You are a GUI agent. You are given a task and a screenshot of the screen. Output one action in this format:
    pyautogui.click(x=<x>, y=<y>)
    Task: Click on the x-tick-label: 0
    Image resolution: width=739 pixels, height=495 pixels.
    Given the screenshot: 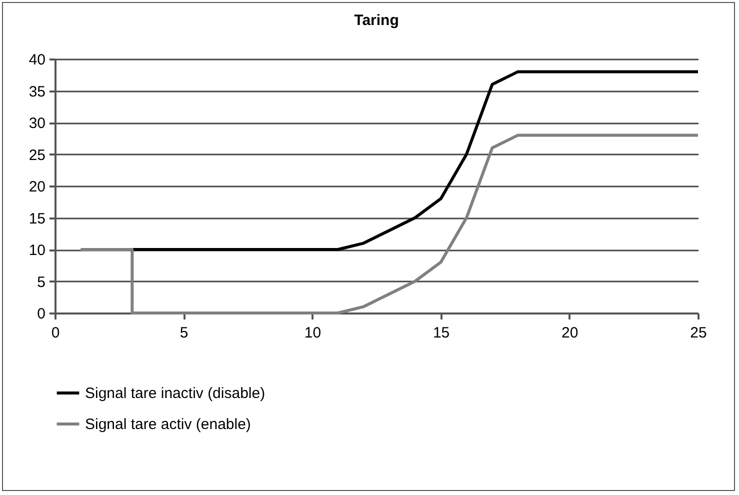 What is the action you would take?
    pyautogui.click(x=55, y=333)
    